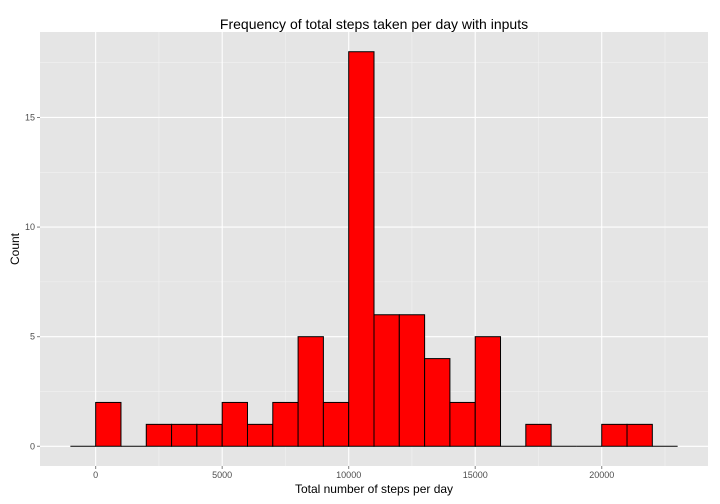  Describe the element at coordinates (222, 475) in the screenshot. I see `x-tick-label: 5000` at that location.